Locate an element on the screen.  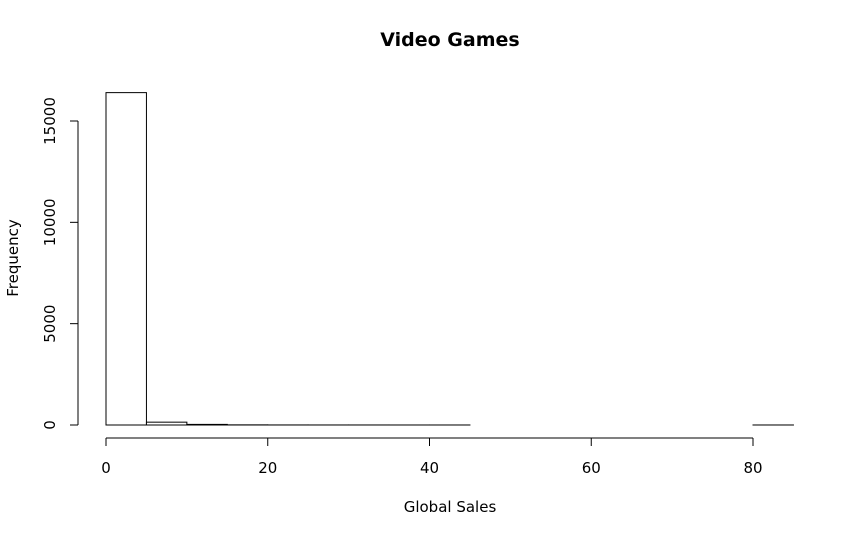
x-tick-label: 0 is located at coordinates (106, 468).